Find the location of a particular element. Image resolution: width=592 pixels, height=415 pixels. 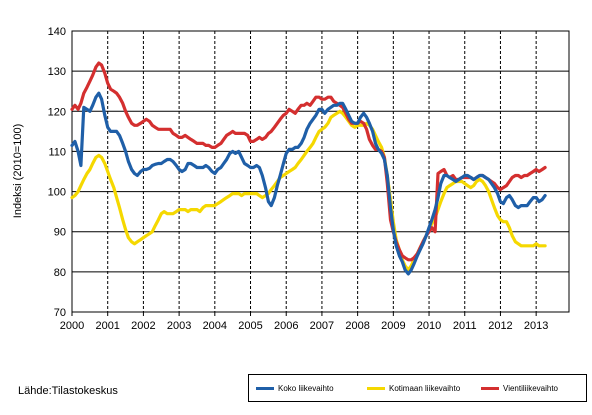

y-tick-label: 110 is located at coordinates (57, 152).